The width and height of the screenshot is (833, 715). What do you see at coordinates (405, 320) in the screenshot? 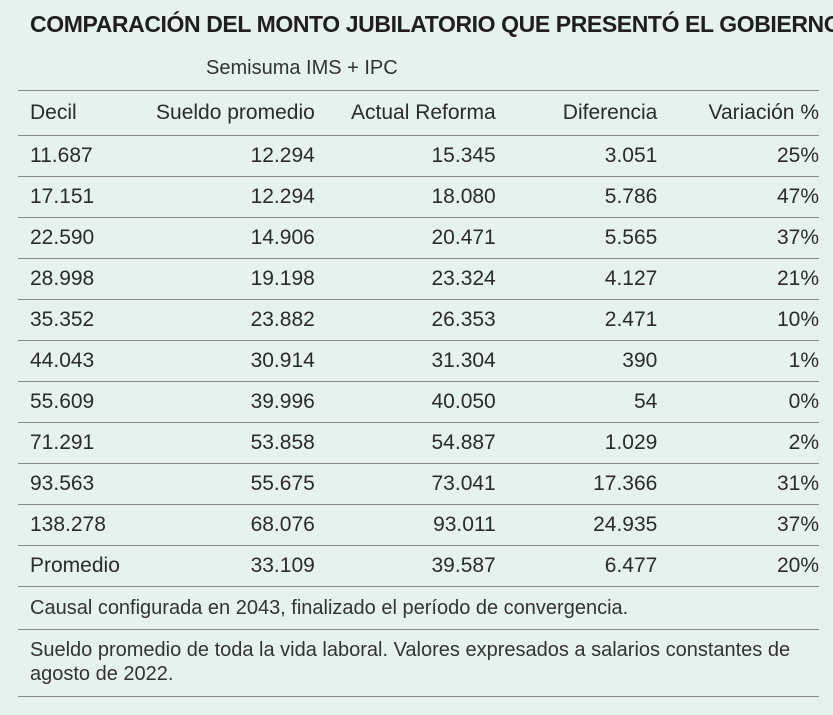
I see `cell-actual-reforma: 26.353` at bounding box center [405, 320].